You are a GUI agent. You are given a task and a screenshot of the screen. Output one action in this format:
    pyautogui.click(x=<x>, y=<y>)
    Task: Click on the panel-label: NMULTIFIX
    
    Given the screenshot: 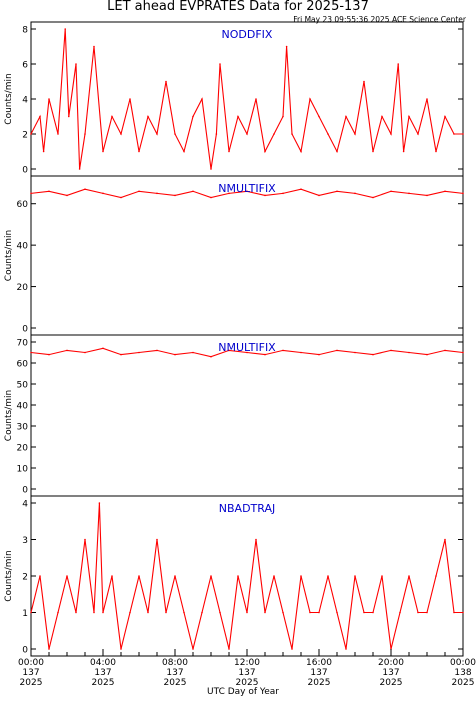 What is the action you would take?
    pyautogui.click(x=247, y=347)
    